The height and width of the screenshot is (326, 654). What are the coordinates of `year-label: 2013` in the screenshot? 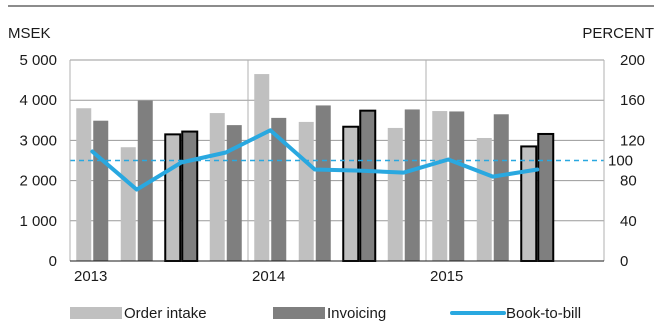 It's located at (90, 276).